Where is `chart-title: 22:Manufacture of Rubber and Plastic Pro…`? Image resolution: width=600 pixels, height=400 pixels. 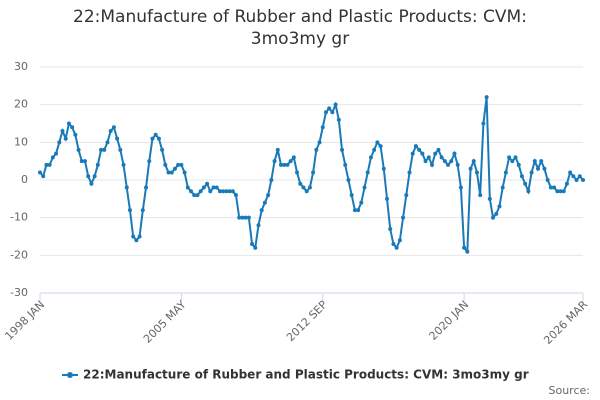
chart-title: 22:Manufacture of Rubber and Plastic Pro… is located at coordinates (300, 28).